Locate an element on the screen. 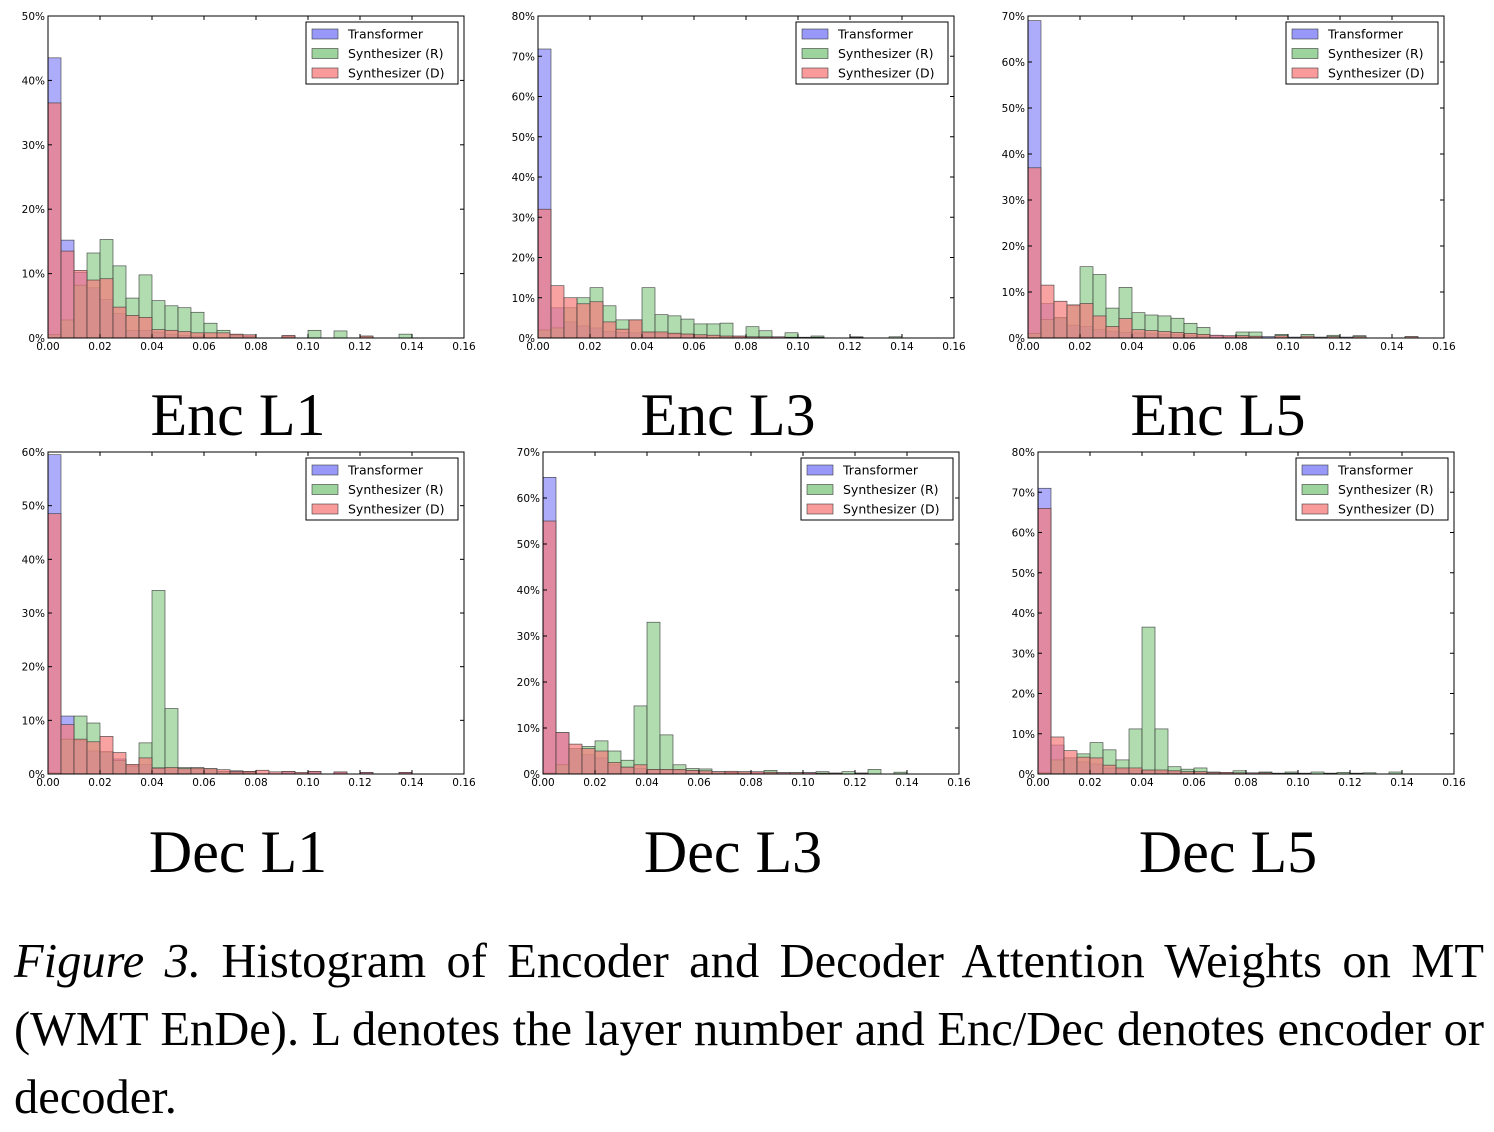  caption-label: Figure 3. is located at coordinates (107, 961).